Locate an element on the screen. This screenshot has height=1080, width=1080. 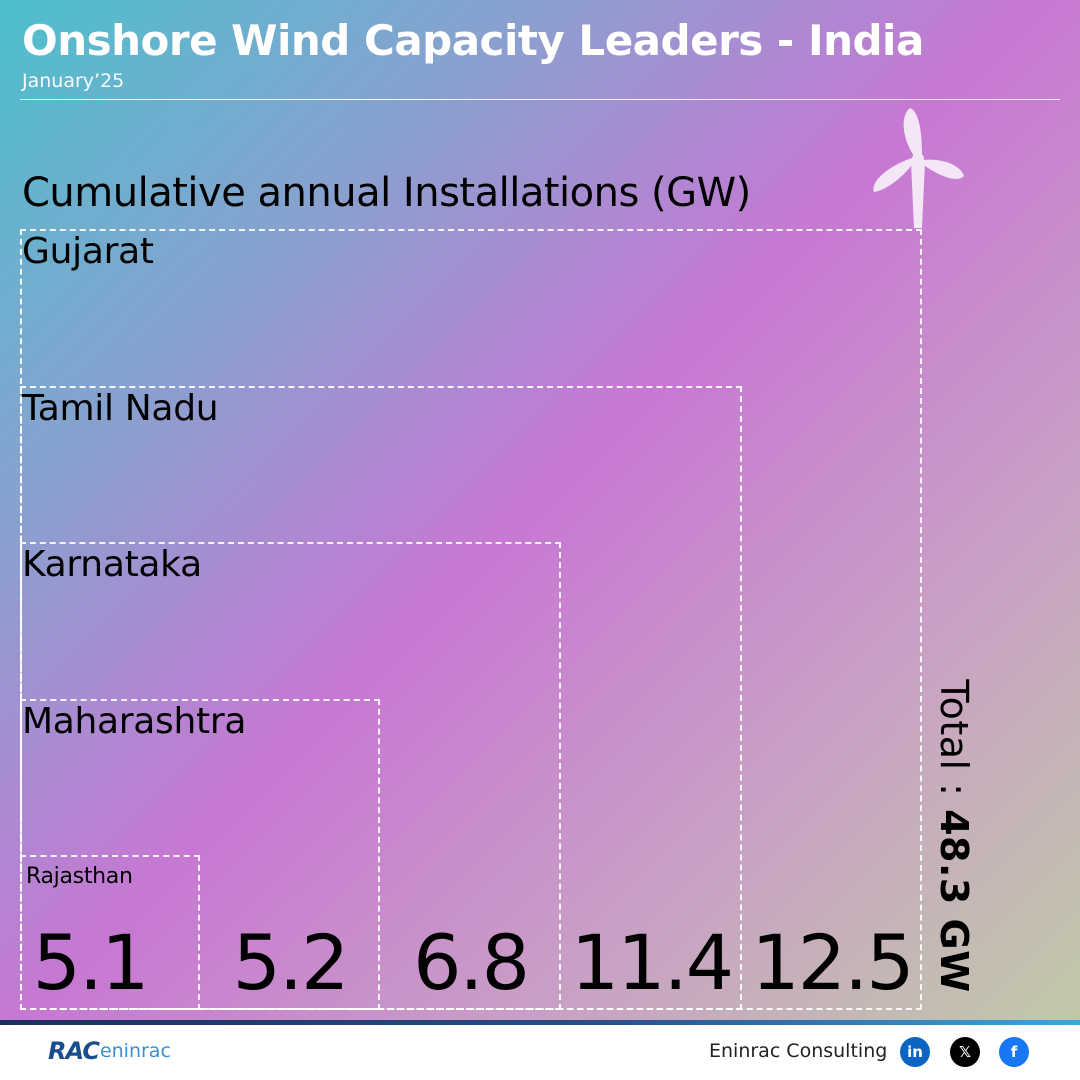
page-subtitle: January’25 is located at coordinates (73, 81).